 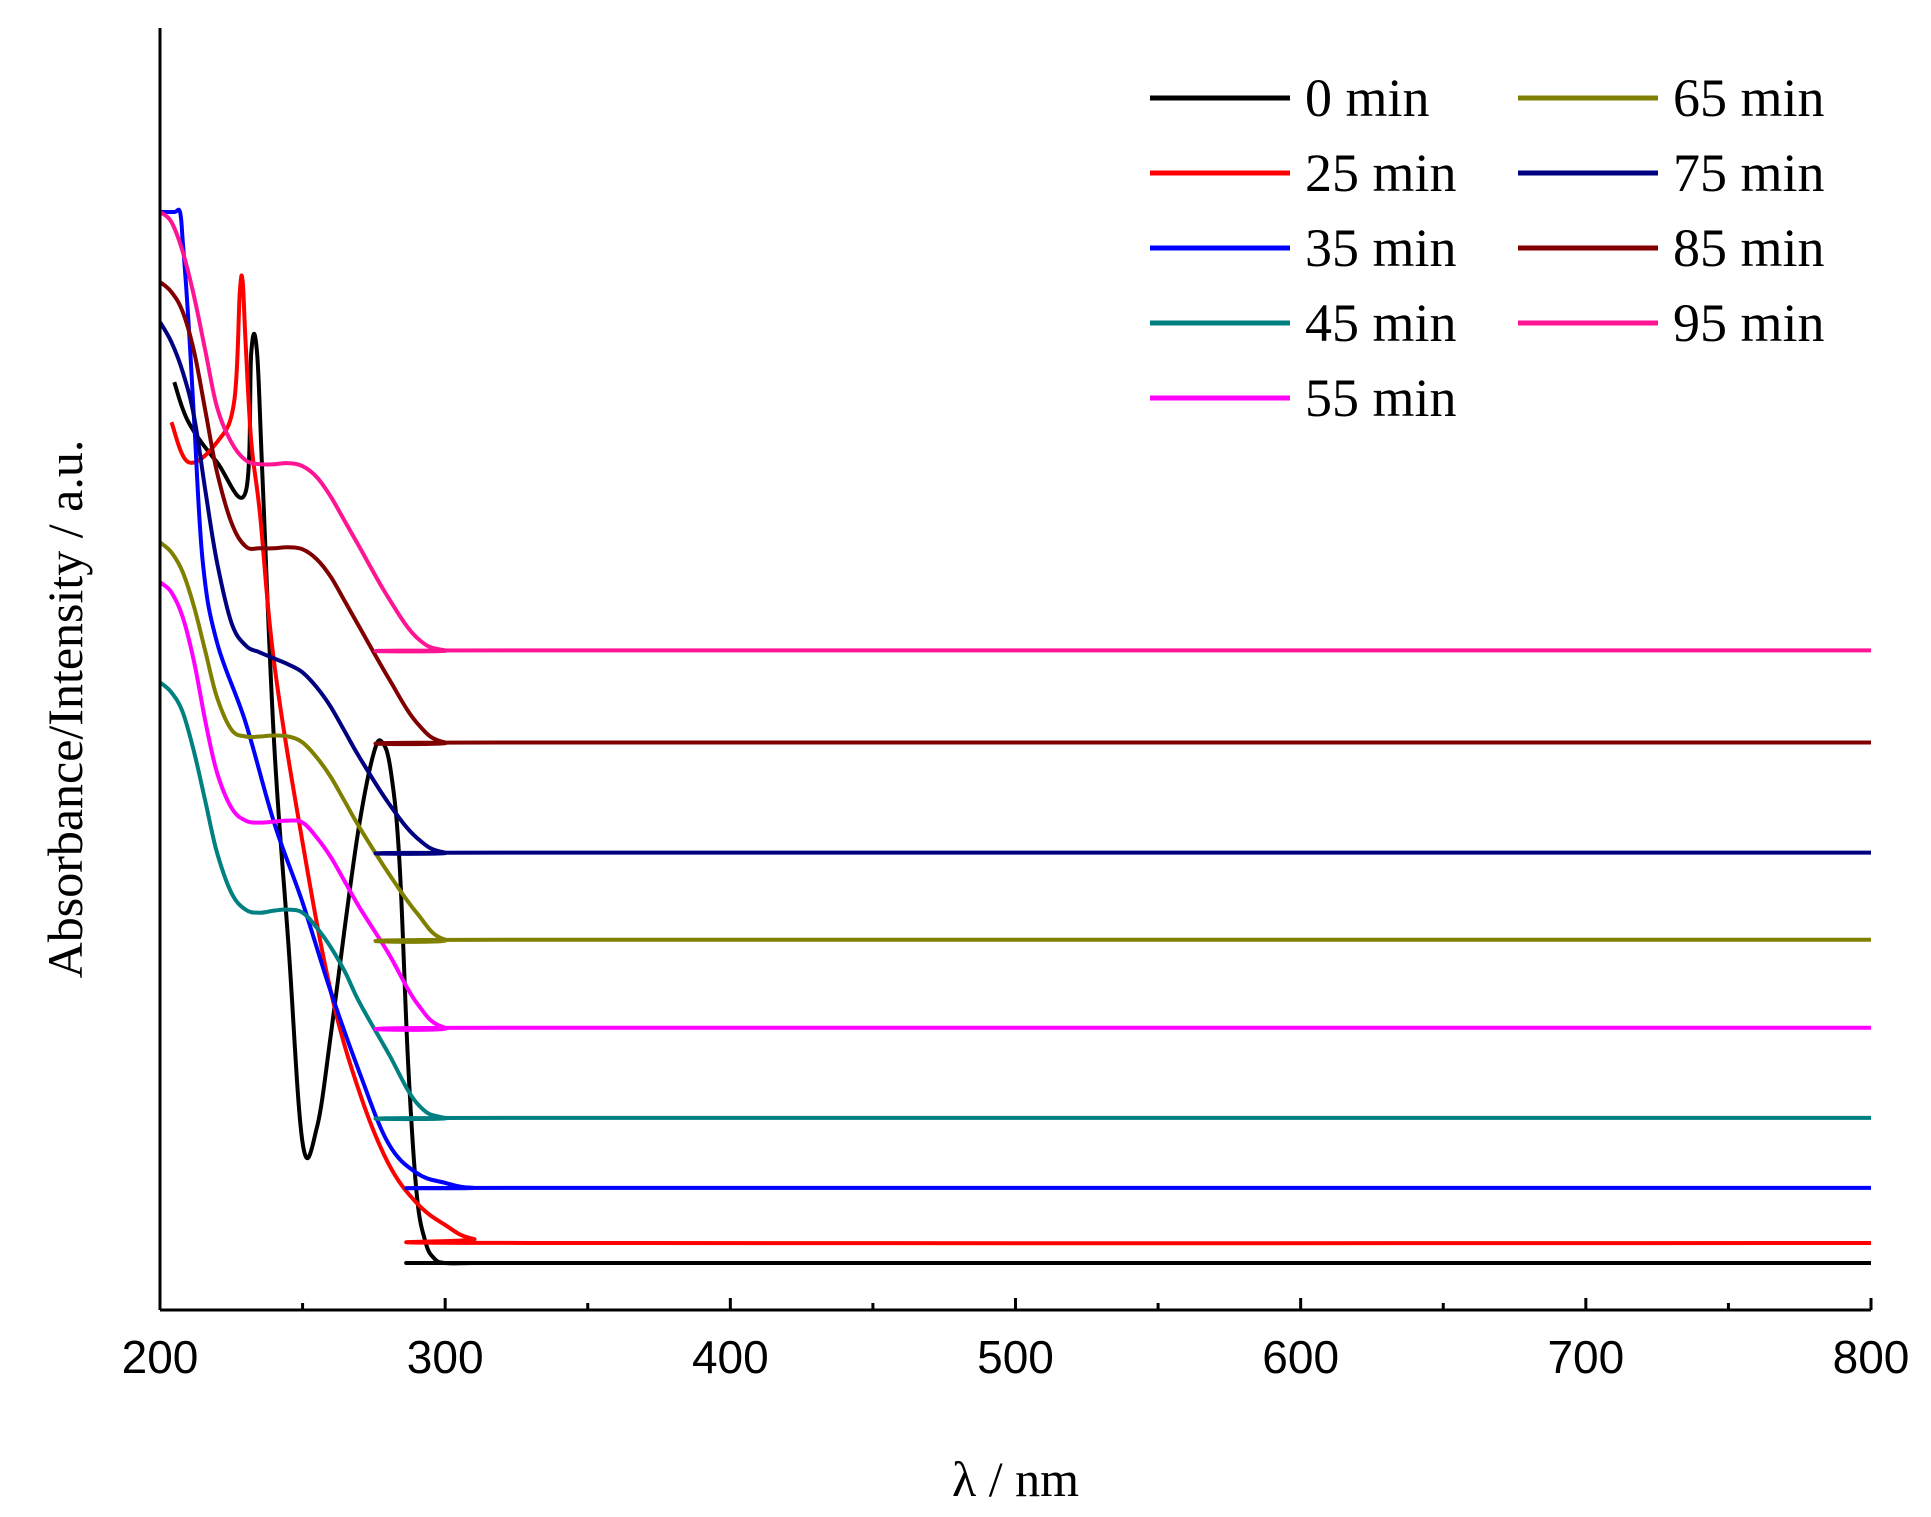 I want to click on x-tick-label: 300, so click(x=445, y=1357).